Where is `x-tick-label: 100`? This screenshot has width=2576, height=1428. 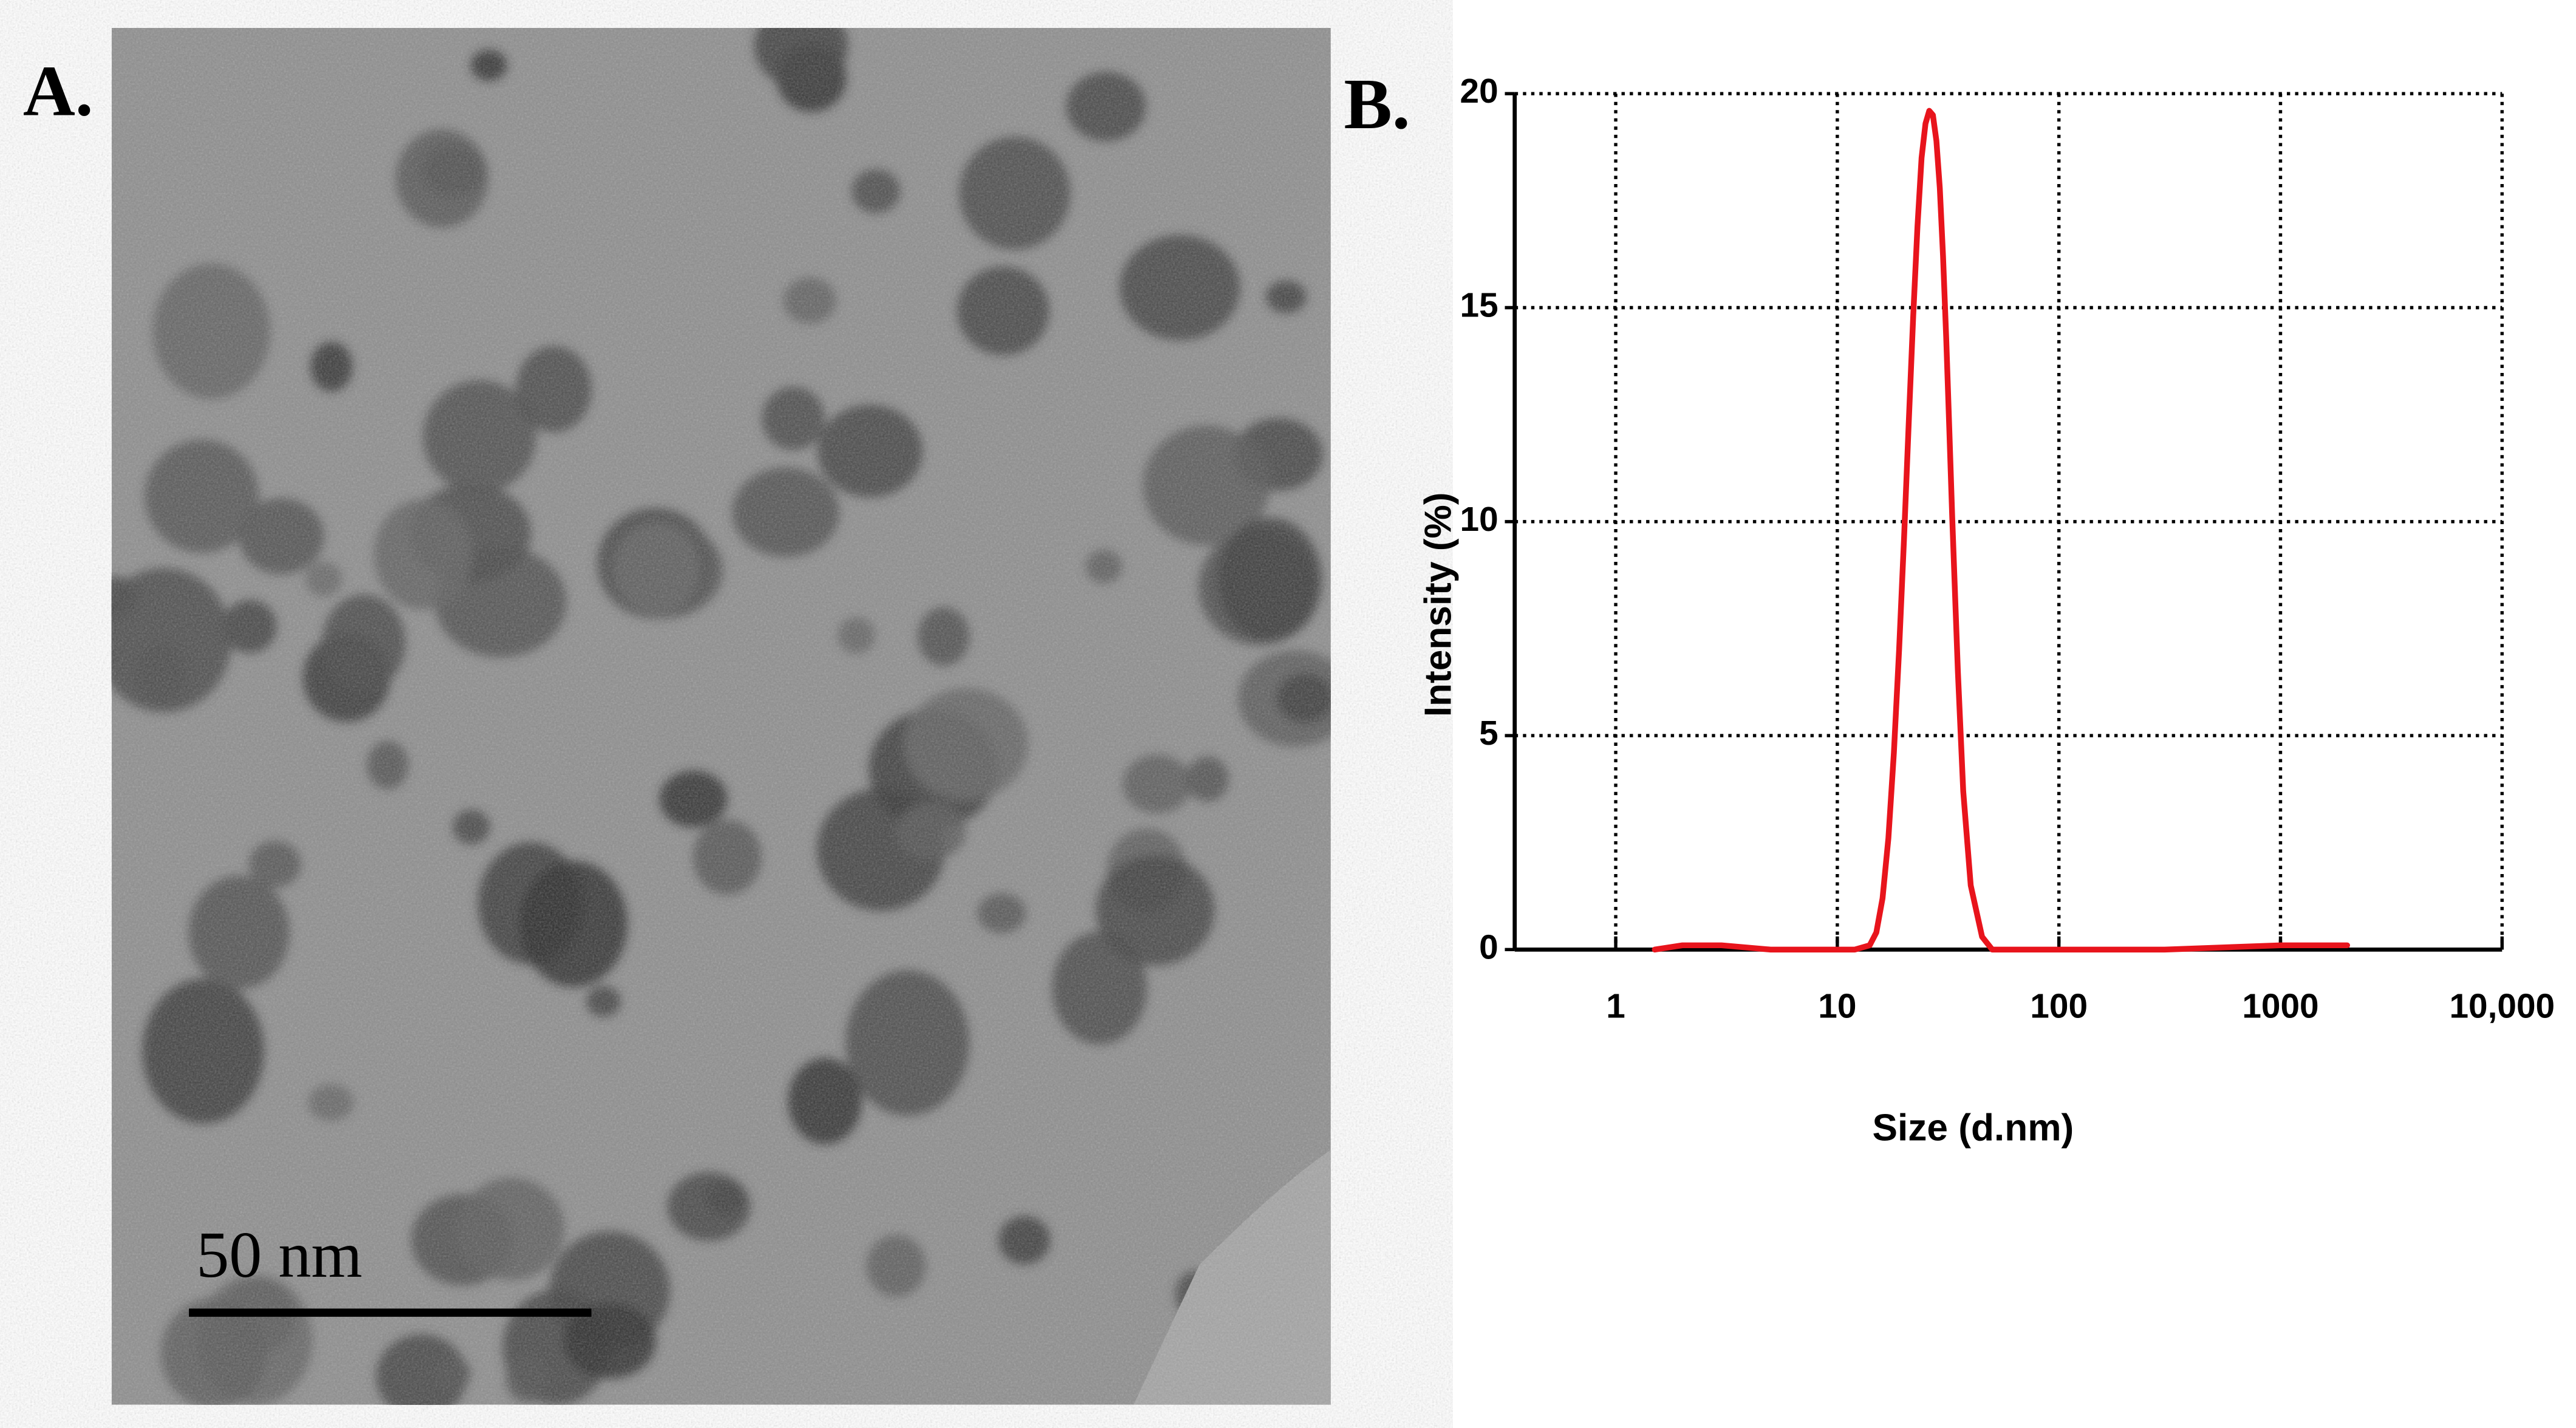 x-tick-label: 100 is located at coordinates (2059, 1007).